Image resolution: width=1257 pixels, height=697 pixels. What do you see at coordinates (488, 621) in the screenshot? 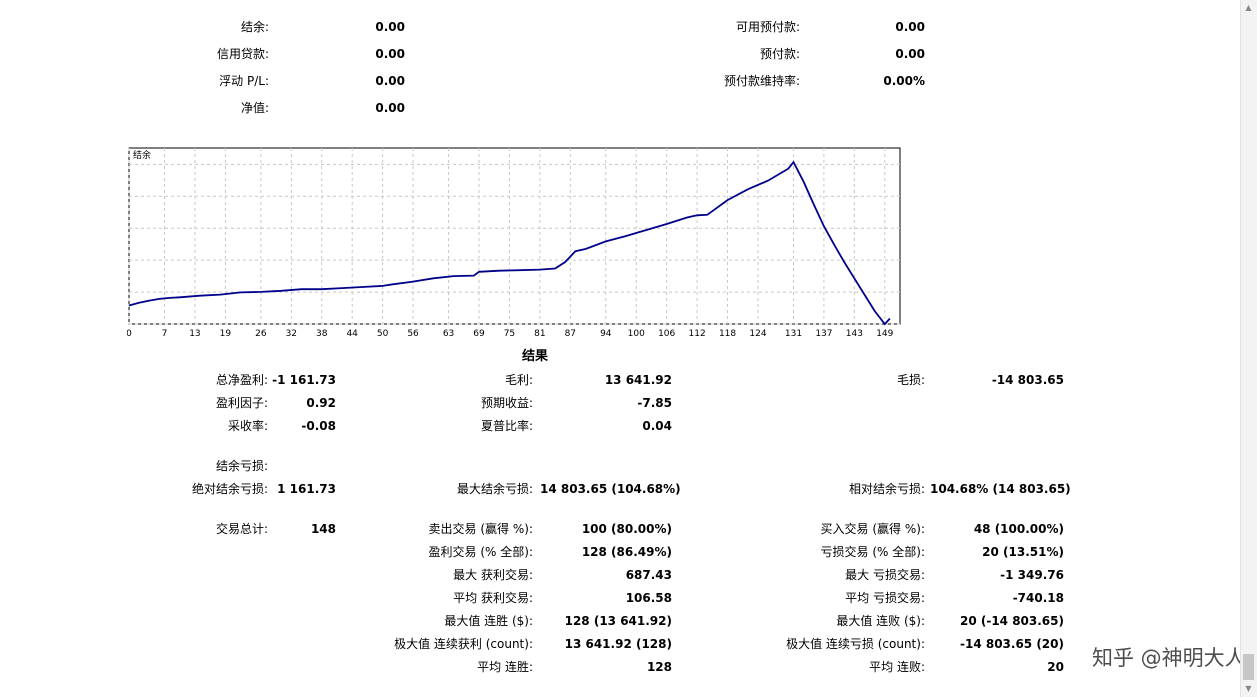
I see `max-cons-wins-label: 最大值 连胜 ($):` at bounding box center [488, 621].